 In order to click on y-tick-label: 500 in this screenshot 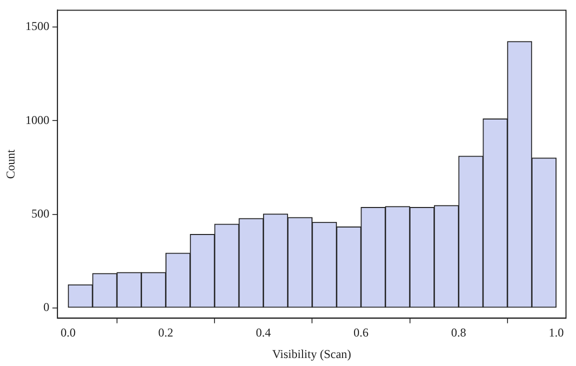, I will do `click(40, 213)`.